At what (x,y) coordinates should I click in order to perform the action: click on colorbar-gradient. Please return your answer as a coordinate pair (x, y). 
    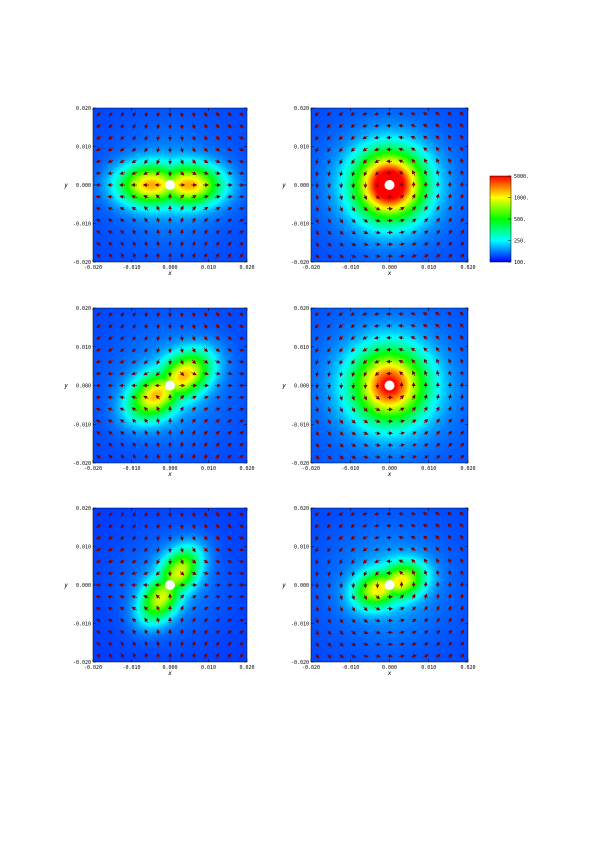
    Looking at the image, I should click on (500, 219).